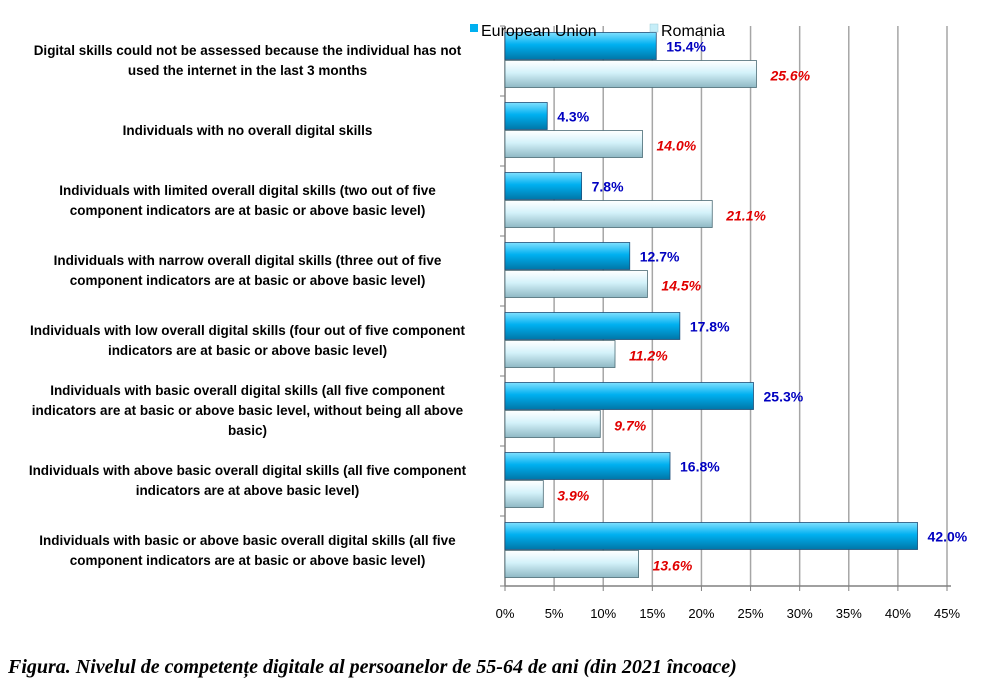 The width and height of the screenshot is (992, 694). What do you see at coordinates (247, 70) in the screenshot?
I see `category-label: used the internet in the last 3 months` at bounding box center [247, 70].